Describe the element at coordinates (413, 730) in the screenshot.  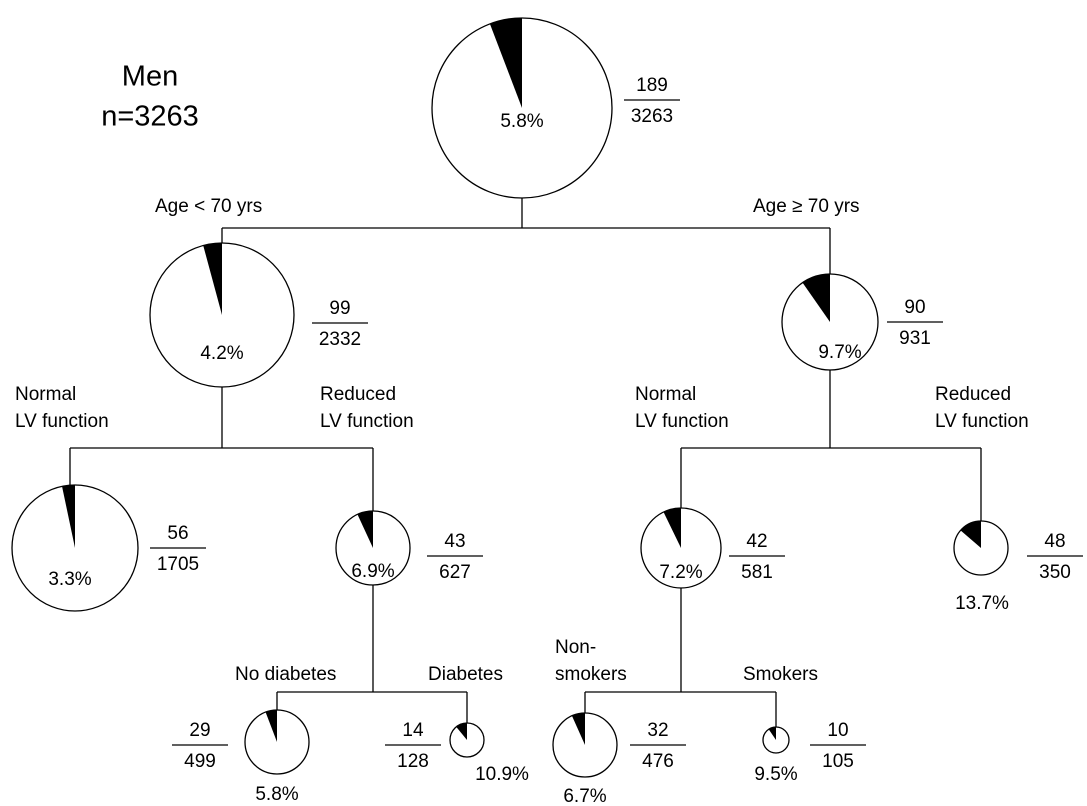
I see `events: 14` at that location.